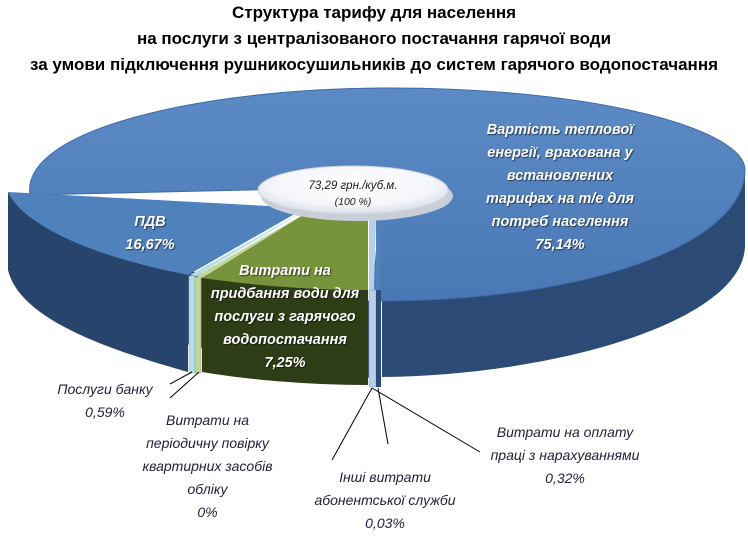 This screenshot has width=748, height=536. Describe the element at coordinates (105, 401) in the screenshot. I see `label-bank: Послуги банку 0,59%` at that location.